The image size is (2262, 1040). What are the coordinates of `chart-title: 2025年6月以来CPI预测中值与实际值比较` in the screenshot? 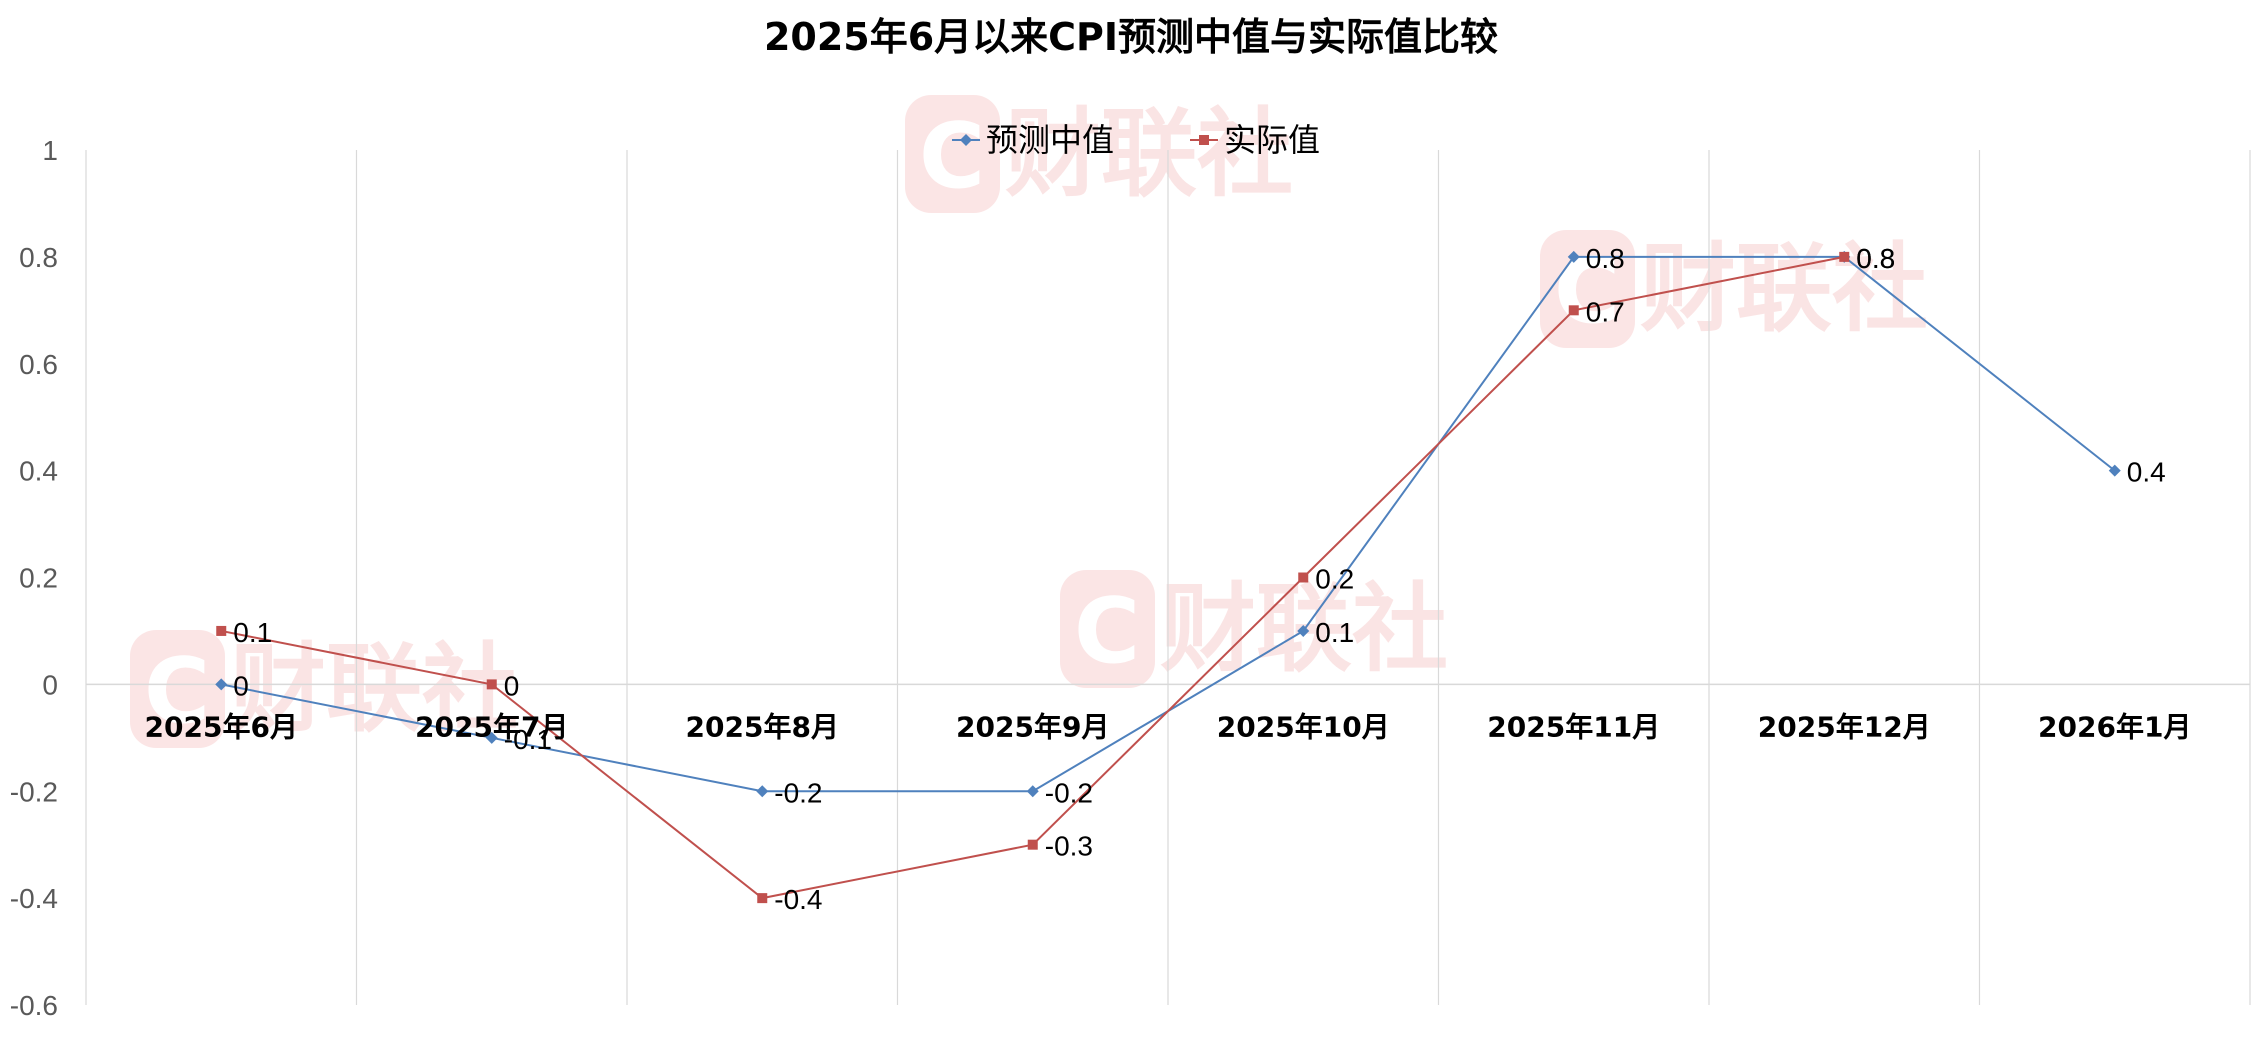 It's located at (1131, 37).